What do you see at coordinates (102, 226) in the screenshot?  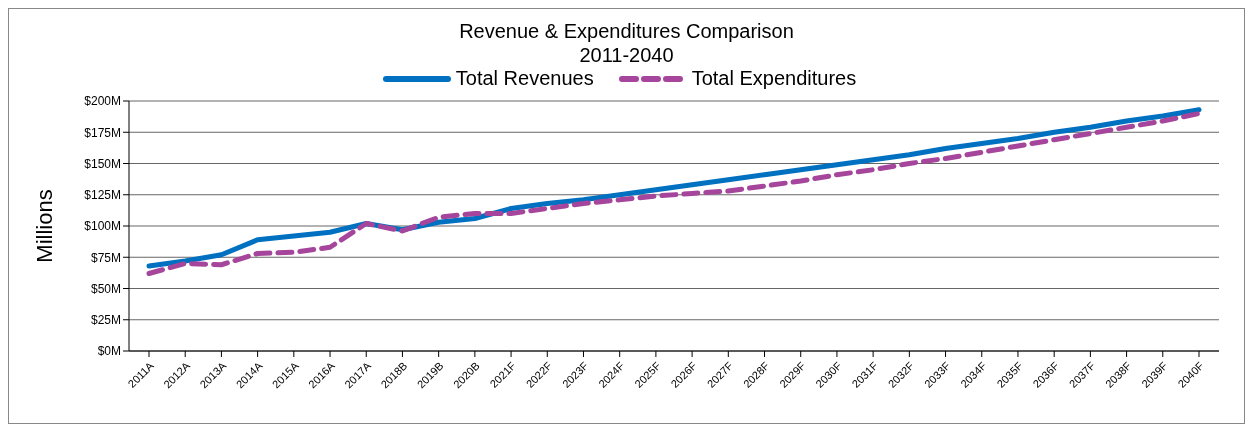 I see `y-tick-label: $100M` at bounding box center [102, 226].